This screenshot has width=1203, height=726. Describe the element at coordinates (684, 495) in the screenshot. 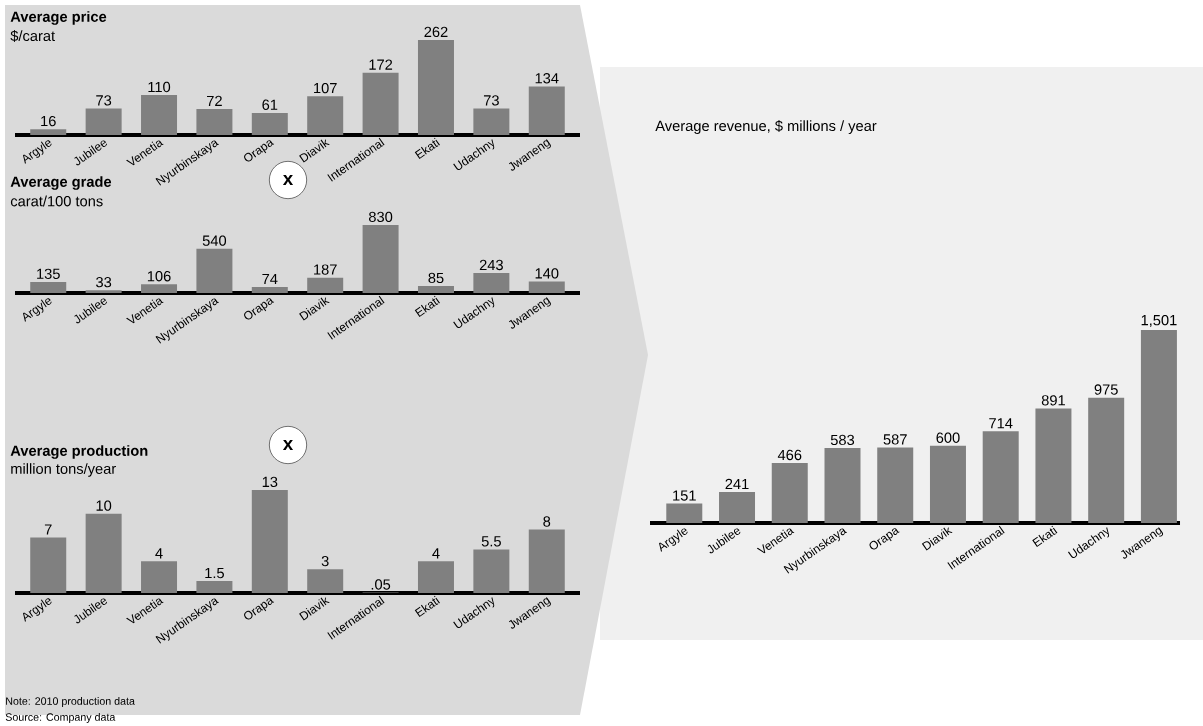

I see `data-label: 151` at that location.